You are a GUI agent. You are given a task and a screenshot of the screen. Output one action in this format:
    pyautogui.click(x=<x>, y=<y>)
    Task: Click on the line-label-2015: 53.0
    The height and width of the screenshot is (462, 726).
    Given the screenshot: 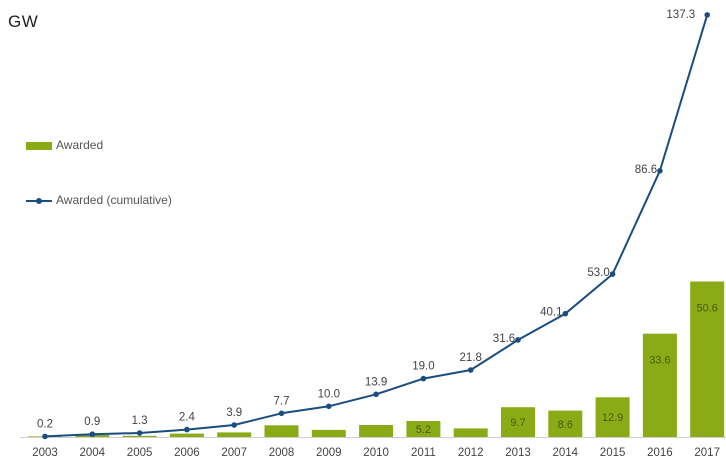 What is the action you would take?
    pyautogui.click(x=598, y=273)
    